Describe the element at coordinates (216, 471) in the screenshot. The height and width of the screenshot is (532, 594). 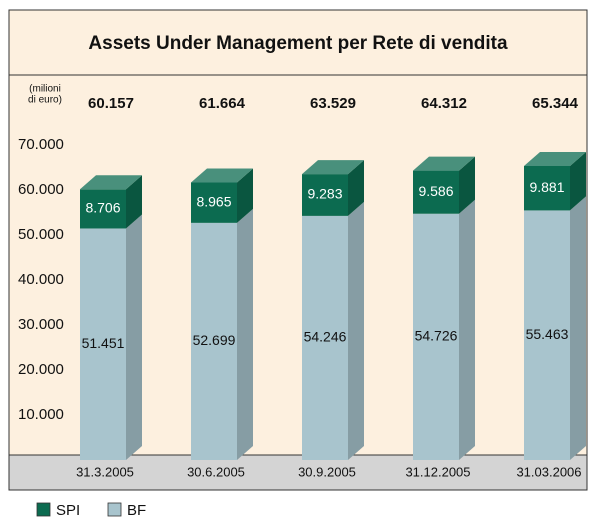
I see `x-tick-label: 30.6.2005` at that location.